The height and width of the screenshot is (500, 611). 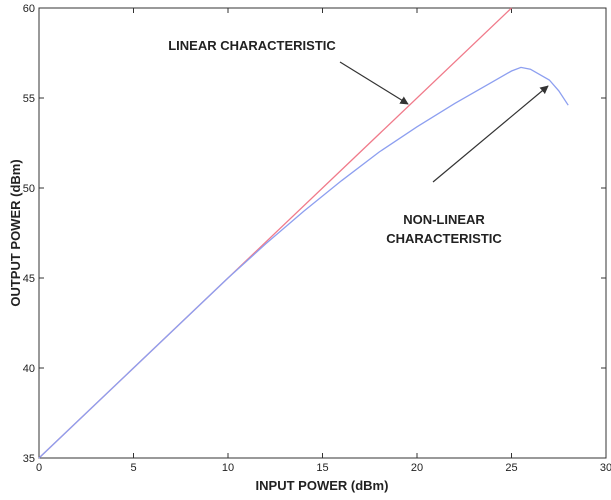 What do you see at coordinates (15, 232) in the screenshot?
I see `y-axis-label: OUTPUT POWER (dBm)` at bounding box center [15, 232].